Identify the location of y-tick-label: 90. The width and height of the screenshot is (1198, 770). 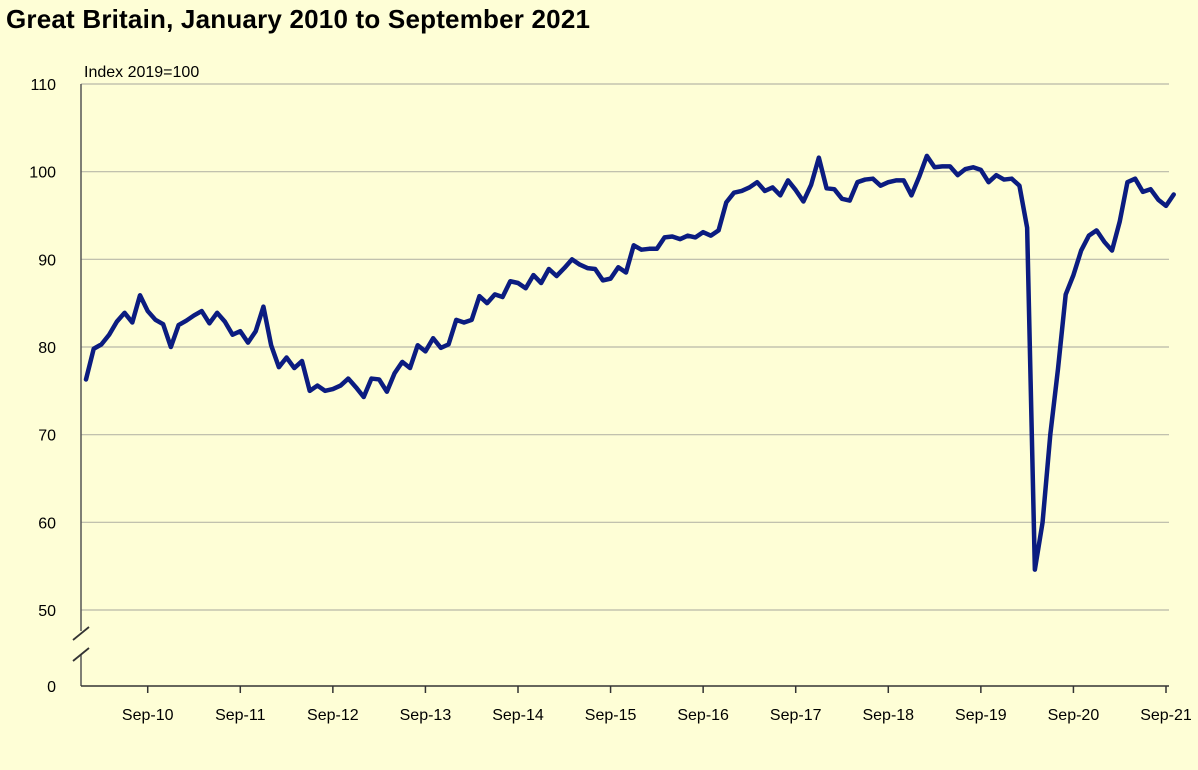
(47, 260).